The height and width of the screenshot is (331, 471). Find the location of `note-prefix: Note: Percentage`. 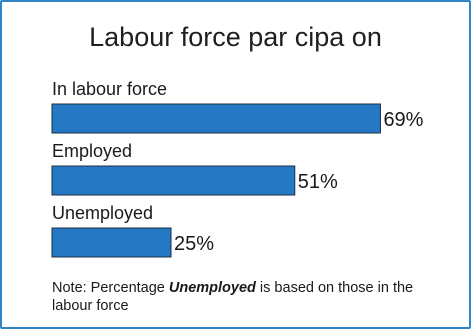

note-prefix: Note: Percentage is located at coordinates (110, 288).